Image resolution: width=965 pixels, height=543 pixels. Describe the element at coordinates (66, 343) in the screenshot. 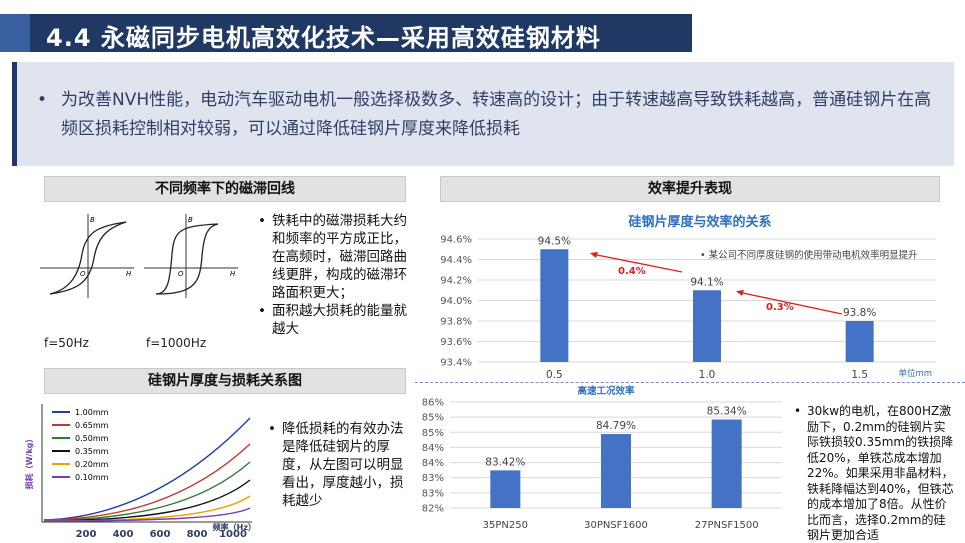

I see `hysteresis-label-50hz: f=50Hz` at that location.